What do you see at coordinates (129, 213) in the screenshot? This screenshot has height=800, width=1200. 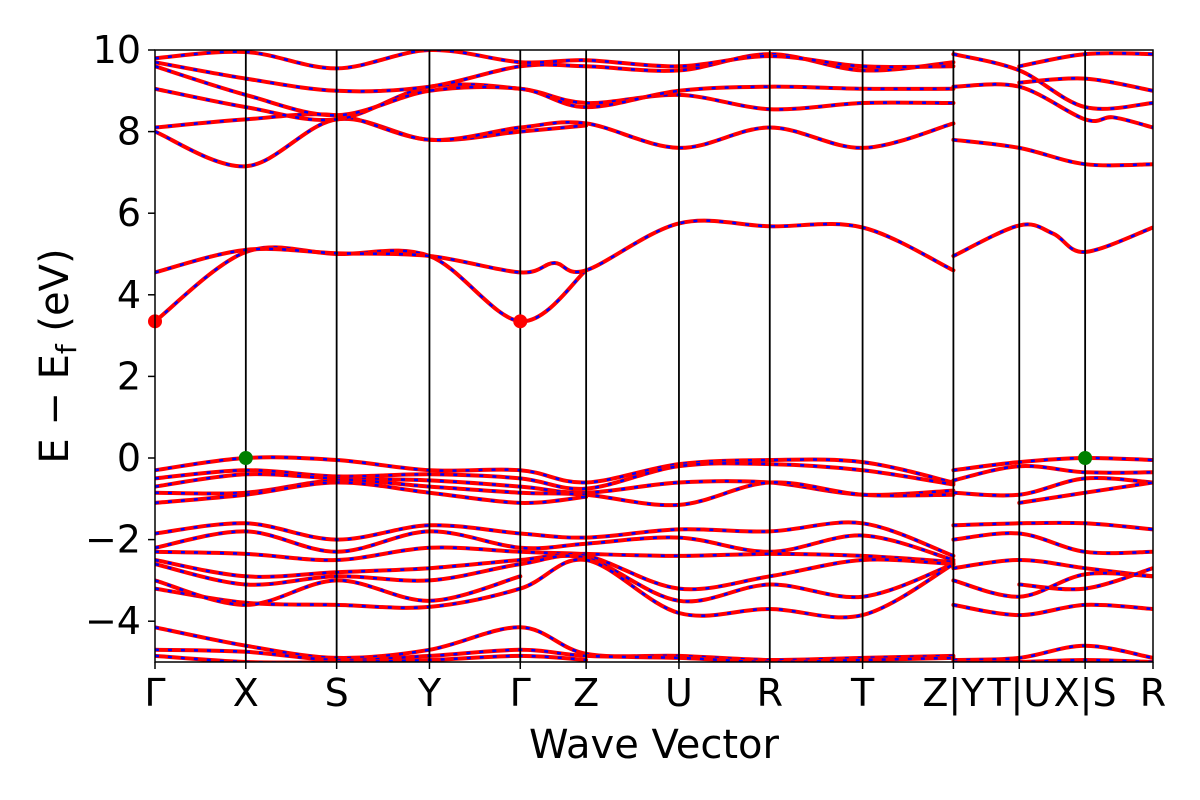 I see `y-tick-label: 6` at bounding box center [129, 213].